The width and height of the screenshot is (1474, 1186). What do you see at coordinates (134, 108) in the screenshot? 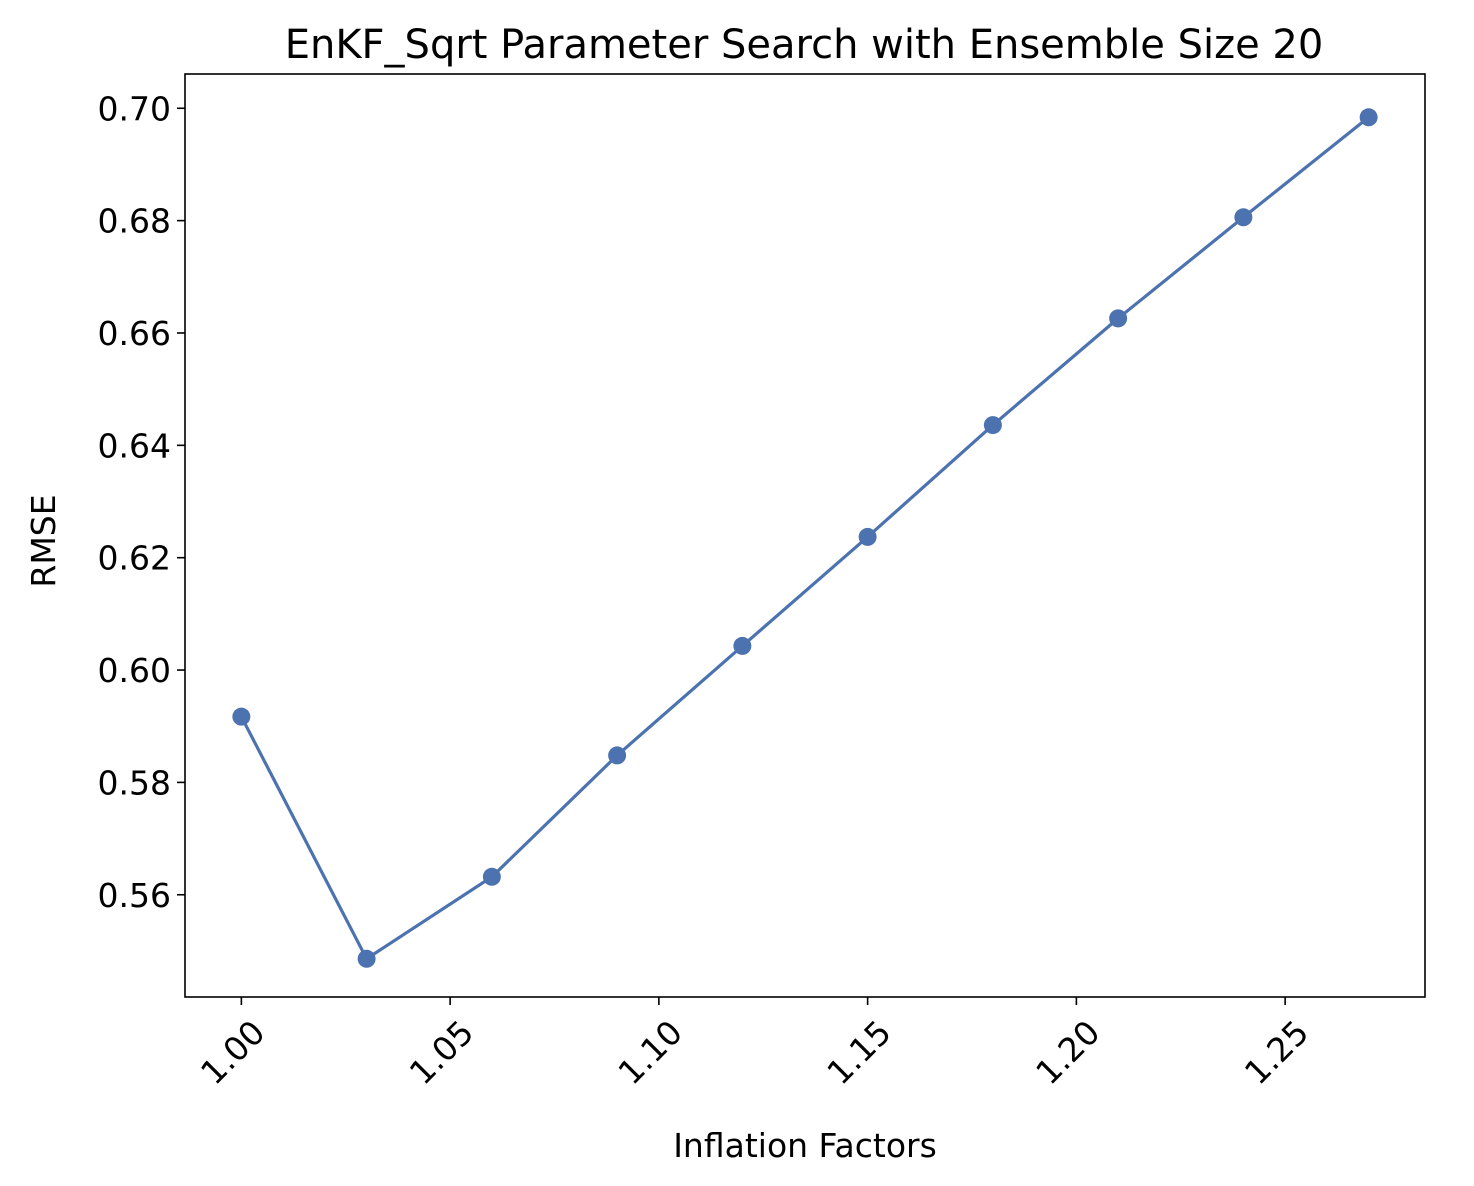
I see `y-tick-label: 0.70` at bounding box center [134, 108].